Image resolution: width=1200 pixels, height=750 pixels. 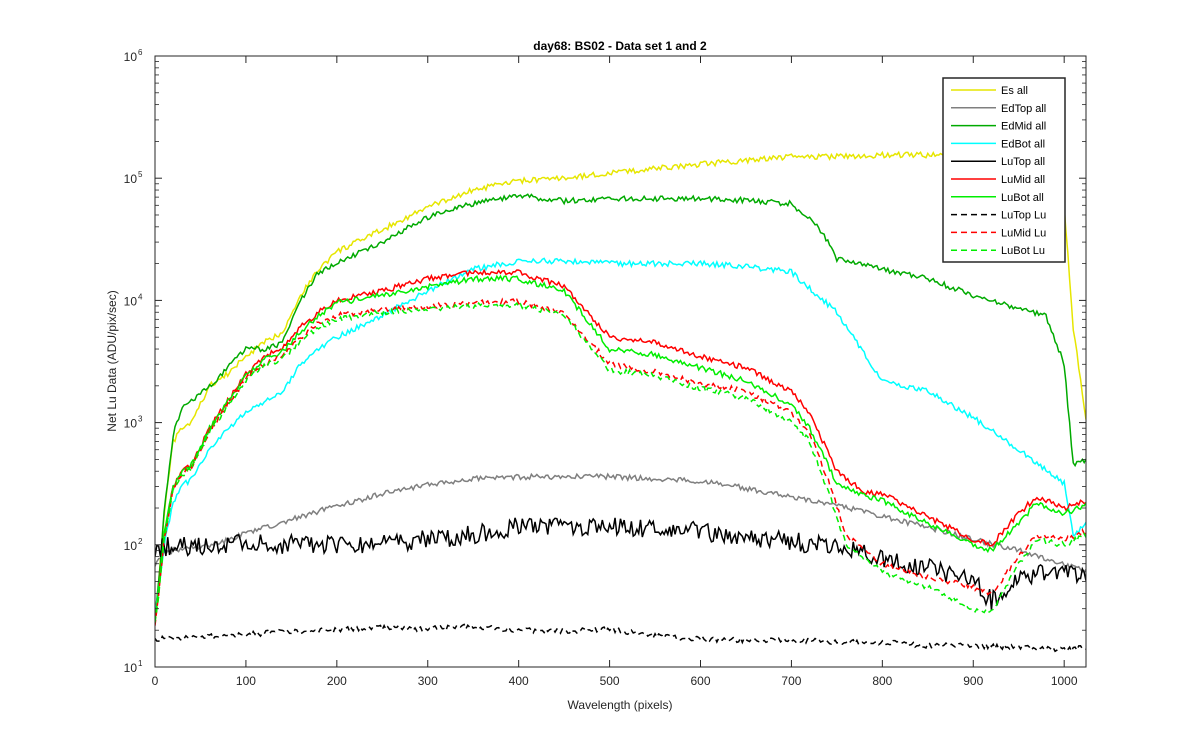 I want to click on legend-entry-label: Es all, so click(x=1014, y=91).